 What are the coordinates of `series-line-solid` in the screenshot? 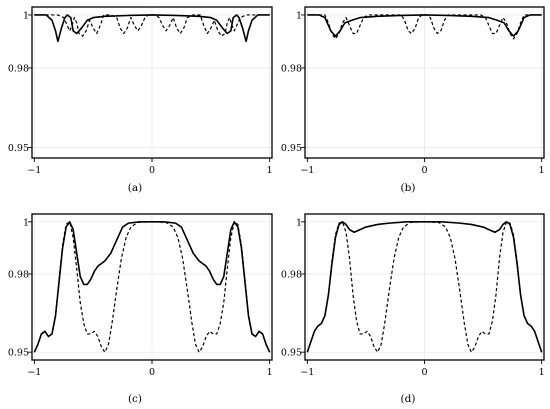 It's located at (424, 25).